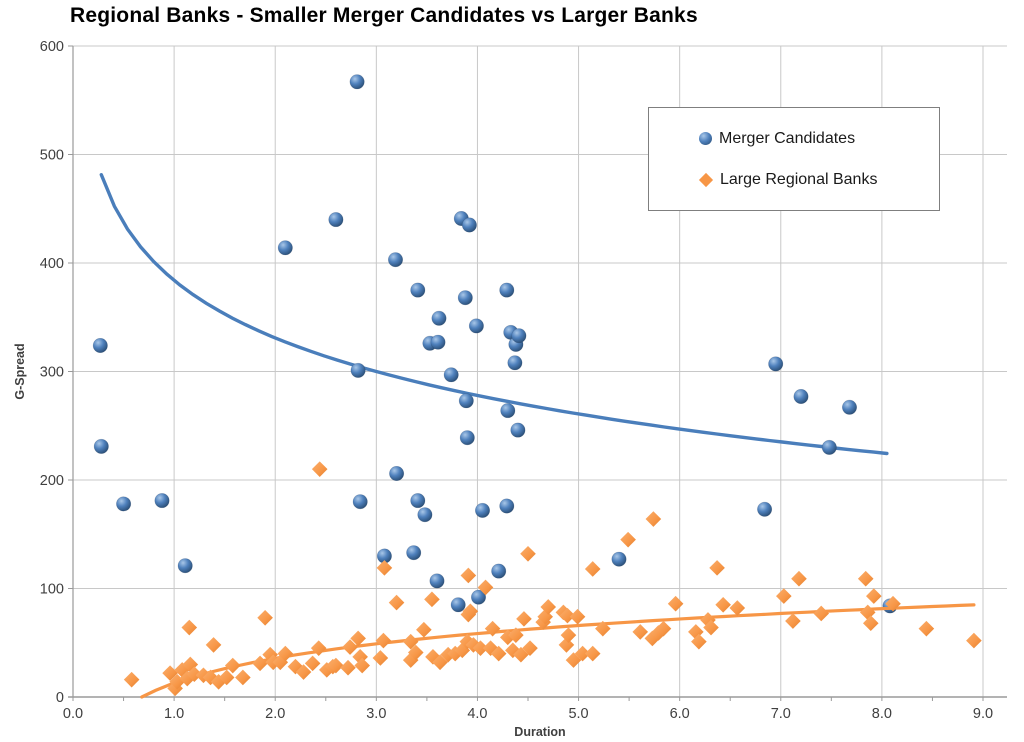 The width and height of the screenshot is (1024, 742). What do you see at coordinates (794, 159) in the screenshot?
I see `legend: Merger Candidates Large Regional Banks` at bounding box center [794, 159].